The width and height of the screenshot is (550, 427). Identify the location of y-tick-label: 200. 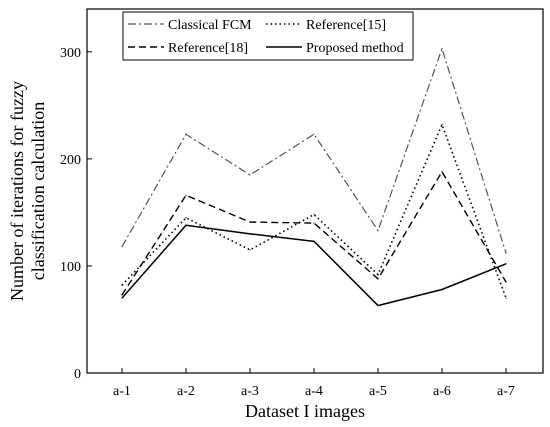
(70, 160).